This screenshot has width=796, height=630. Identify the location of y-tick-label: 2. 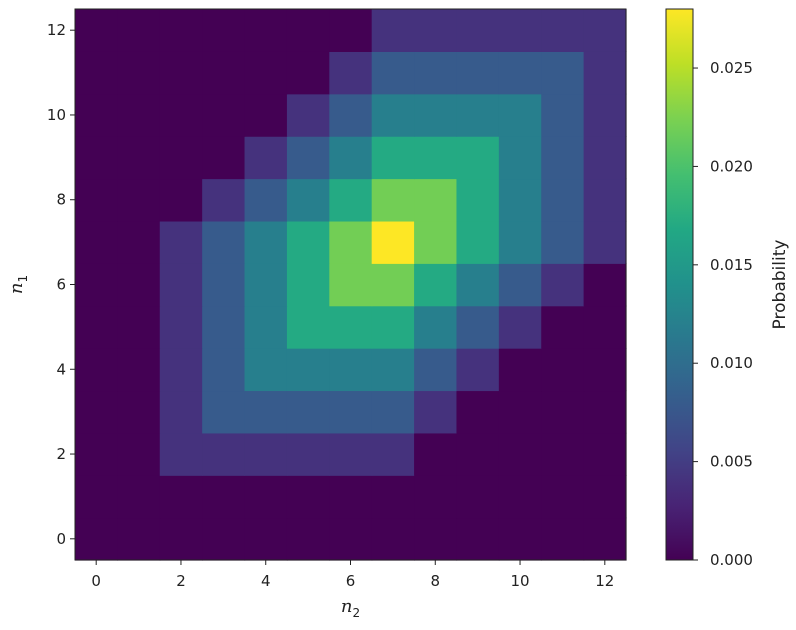
(61, 454).